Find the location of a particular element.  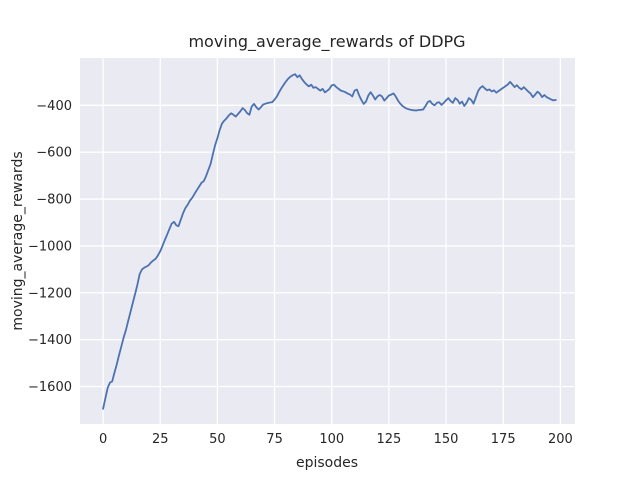

x-tick-label: 100 is located at coordinates (331, 439).